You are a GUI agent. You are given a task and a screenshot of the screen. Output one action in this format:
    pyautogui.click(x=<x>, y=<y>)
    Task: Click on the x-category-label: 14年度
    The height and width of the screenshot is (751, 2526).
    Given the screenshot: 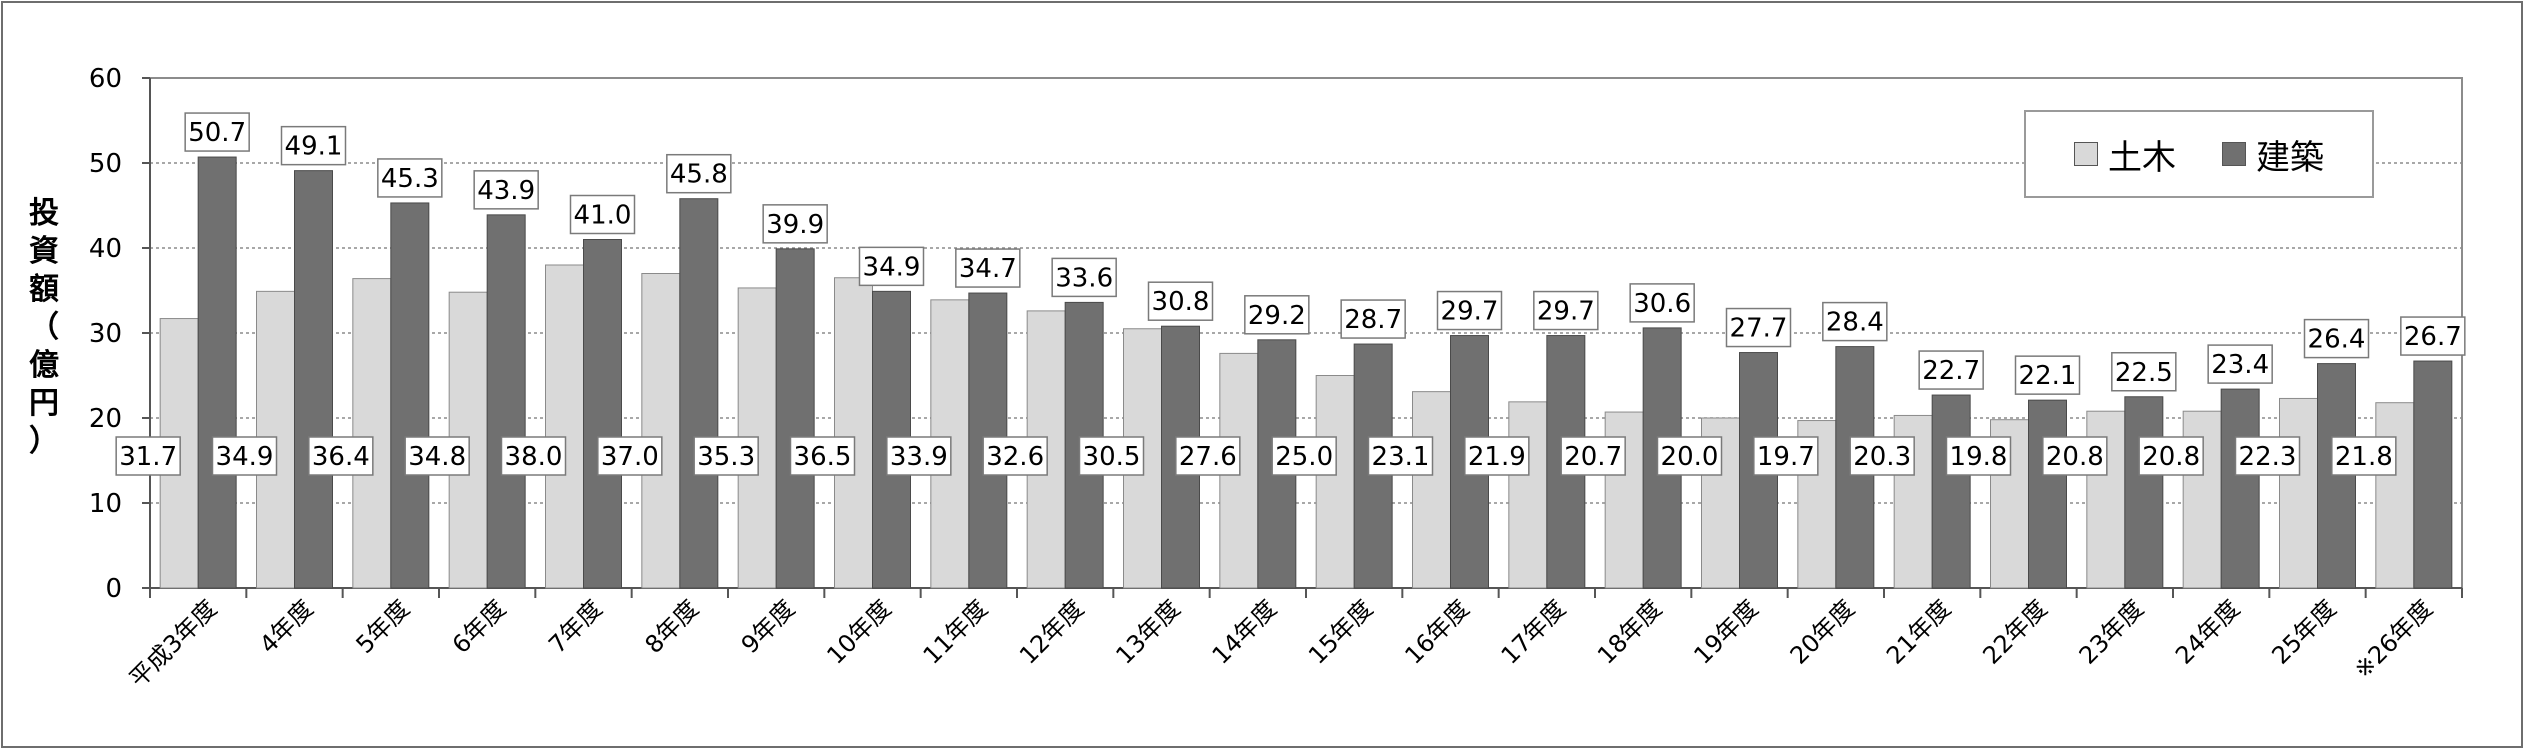 What is the action you would take?
    pyautogui.click(x=1244, y=631)
    